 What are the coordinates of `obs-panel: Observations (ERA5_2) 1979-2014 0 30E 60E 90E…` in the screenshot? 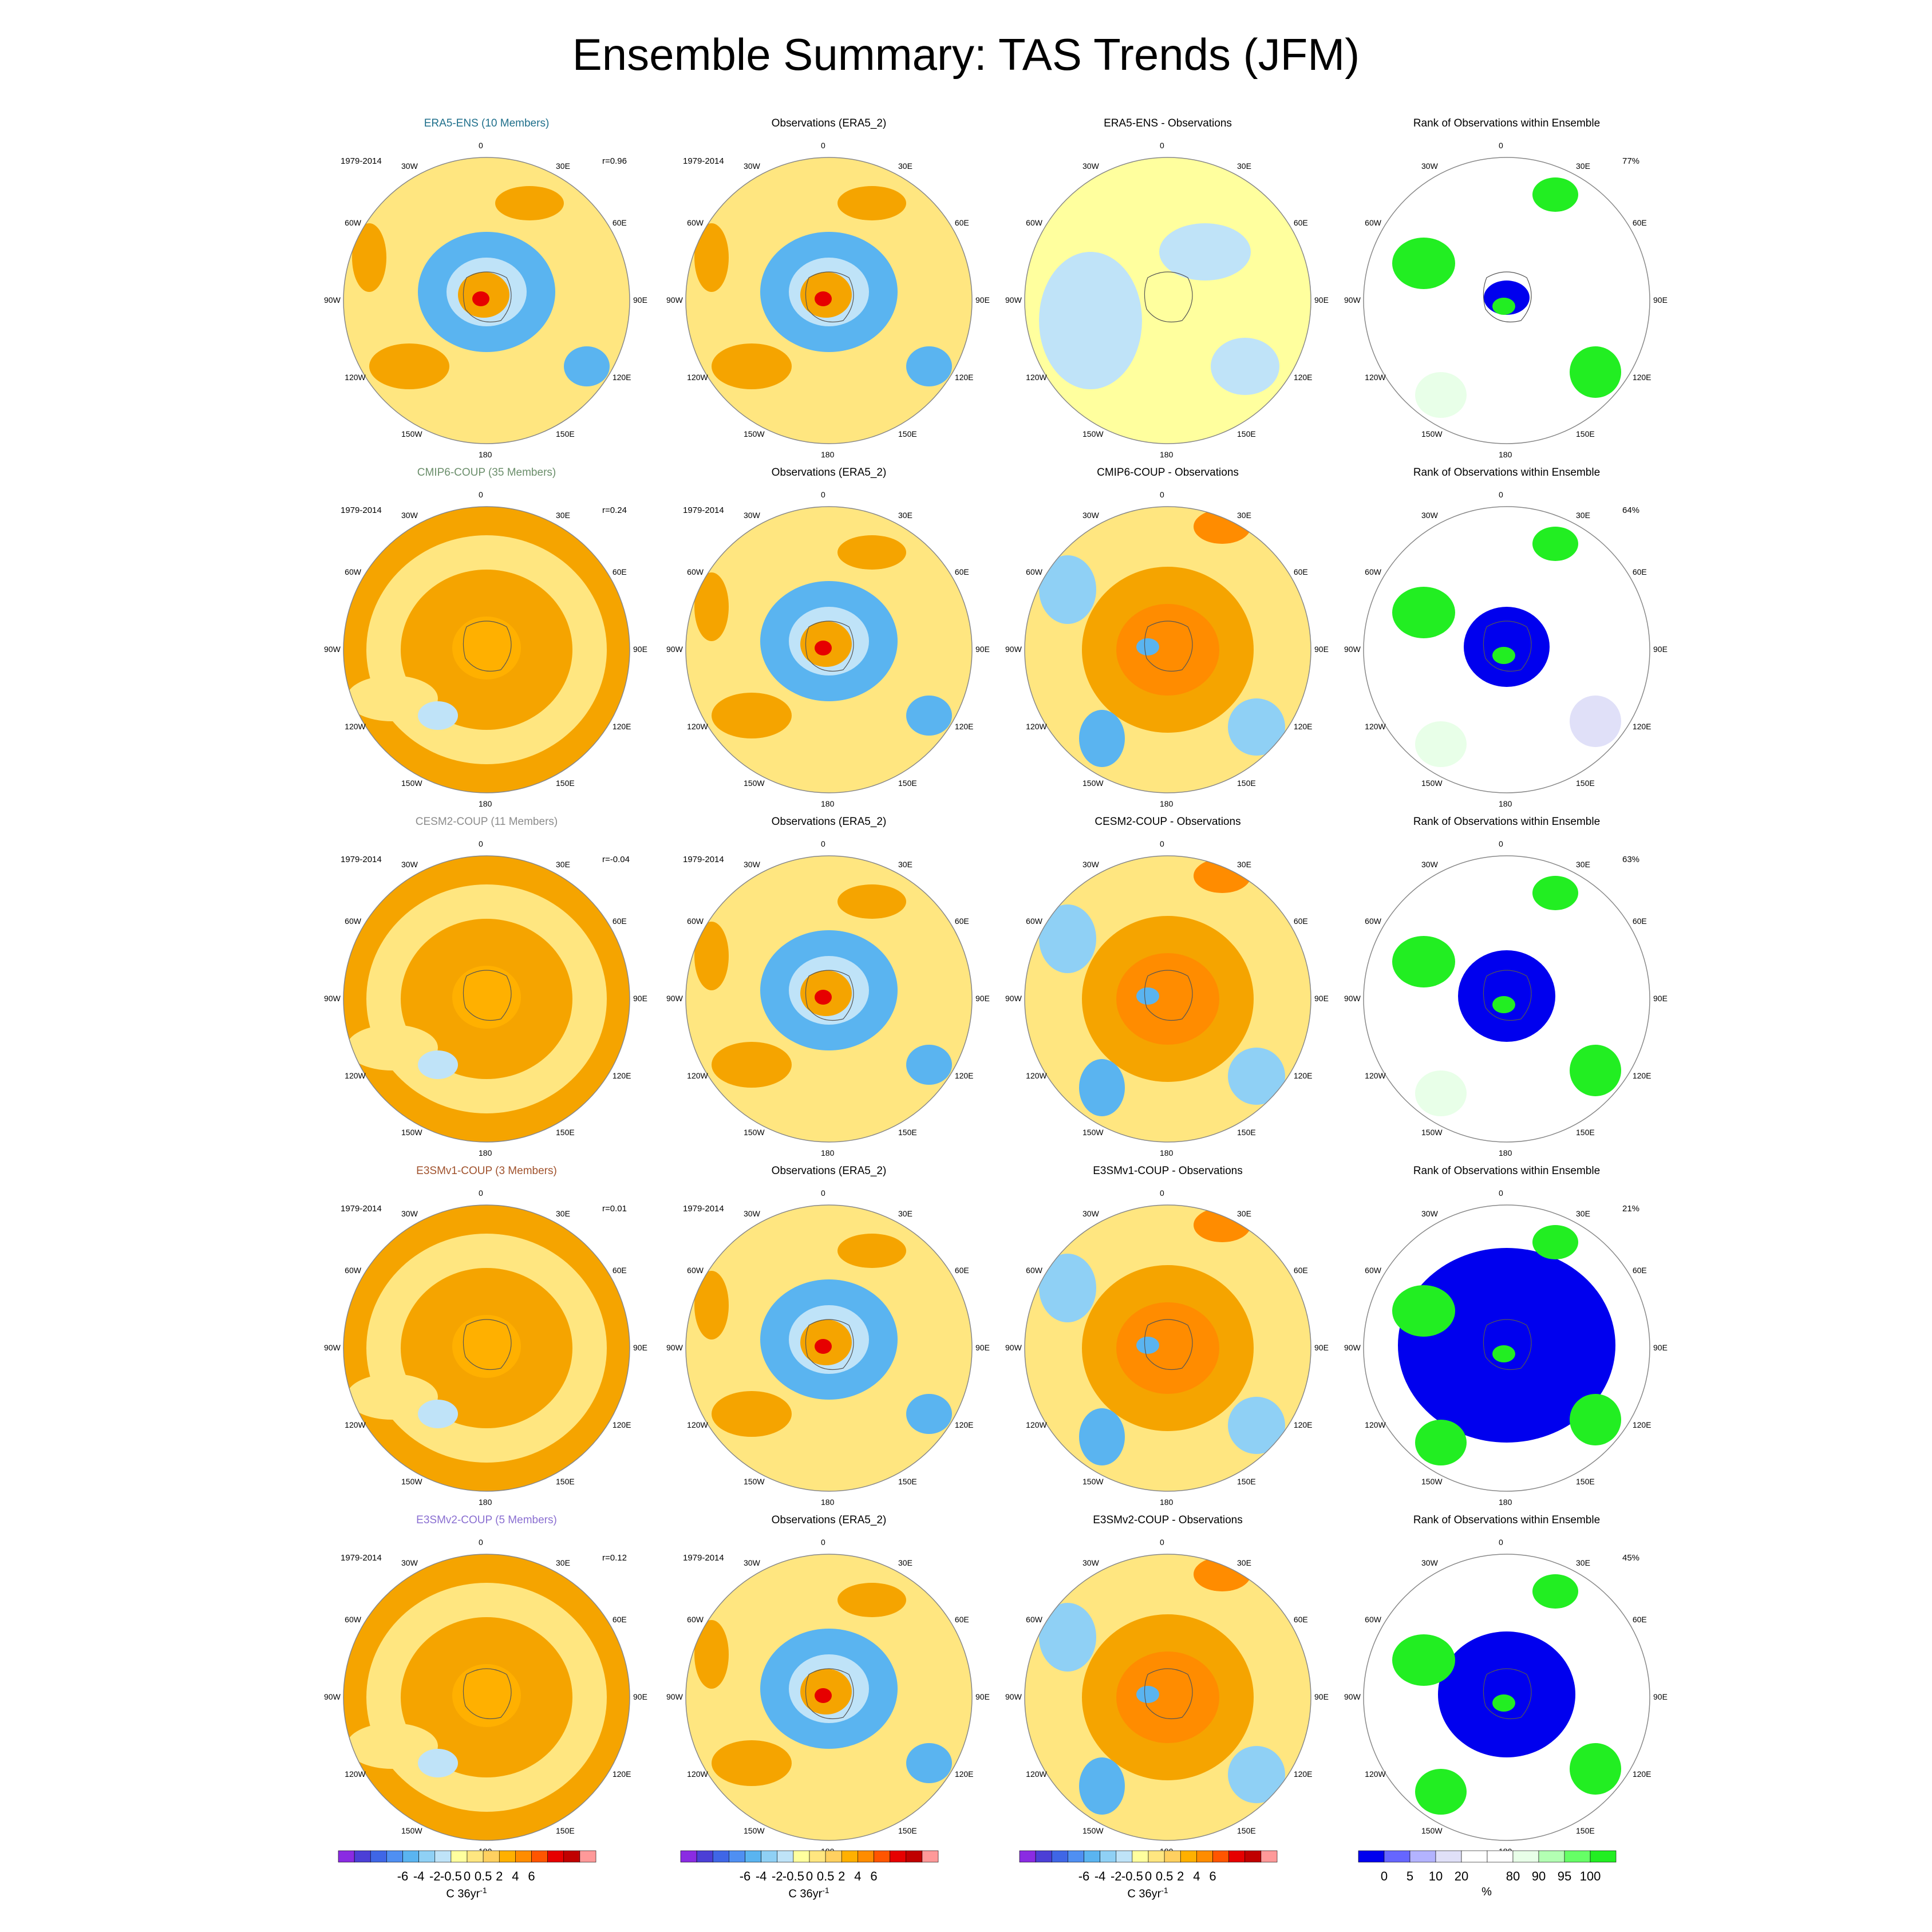 It's located at (828, 292).